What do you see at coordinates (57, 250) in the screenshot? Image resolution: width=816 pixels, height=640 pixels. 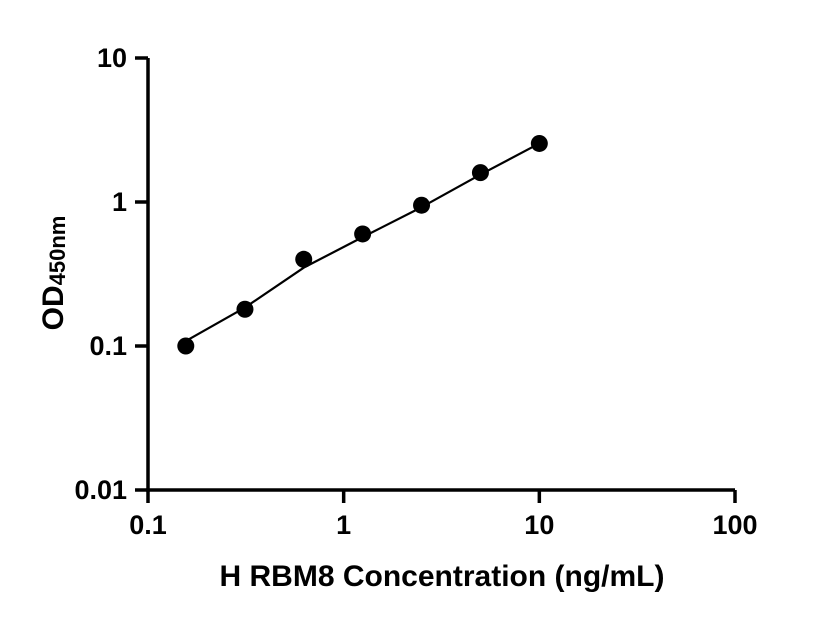 I see `y-axis-title-sub: 450nm` at bounding box center [57, 250].